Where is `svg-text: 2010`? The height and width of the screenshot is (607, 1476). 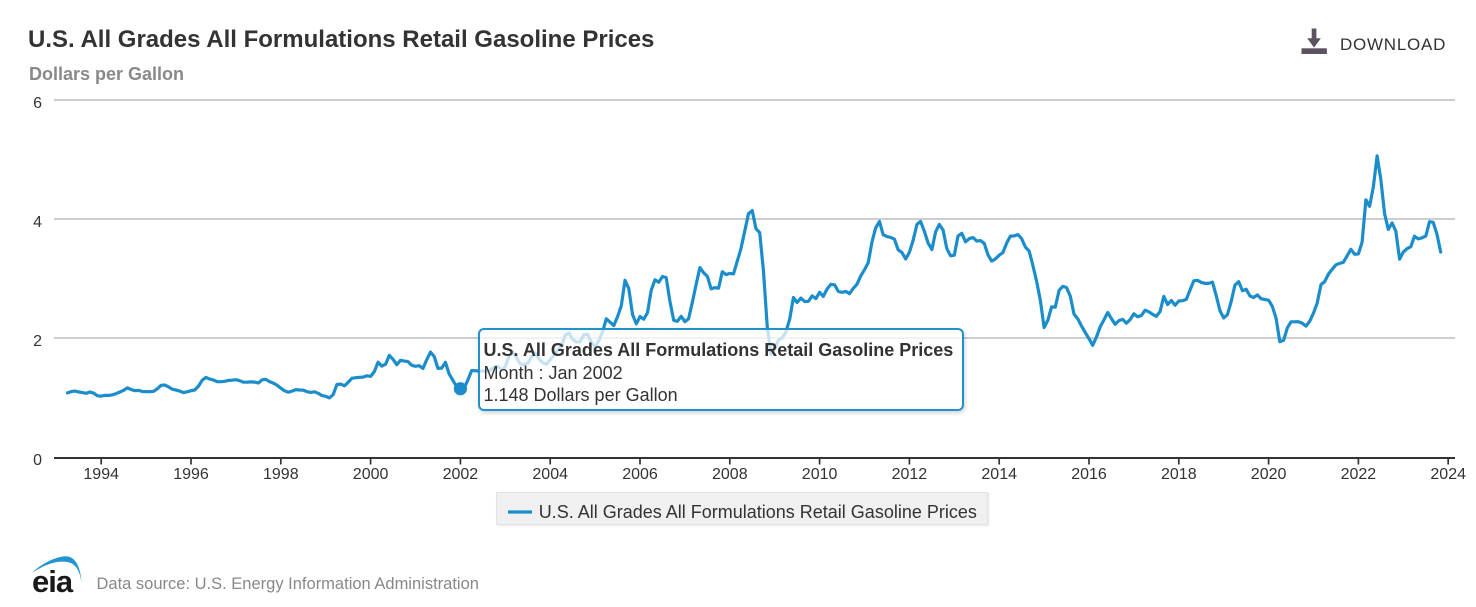 svg-text: 2010 is located at coordinates (820, 474).